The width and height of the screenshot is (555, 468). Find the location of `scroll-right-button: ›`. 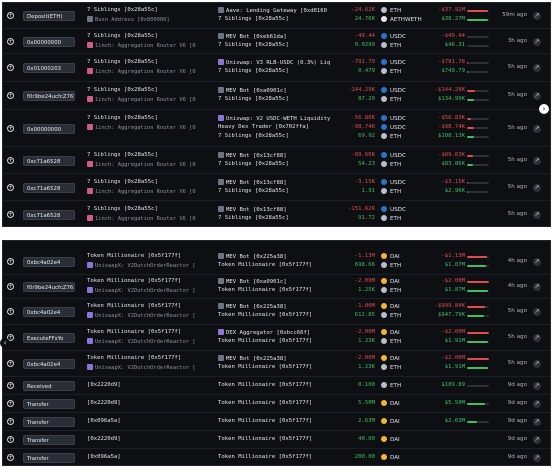

scroll-right-button: › is located at coordinates (544, 109).